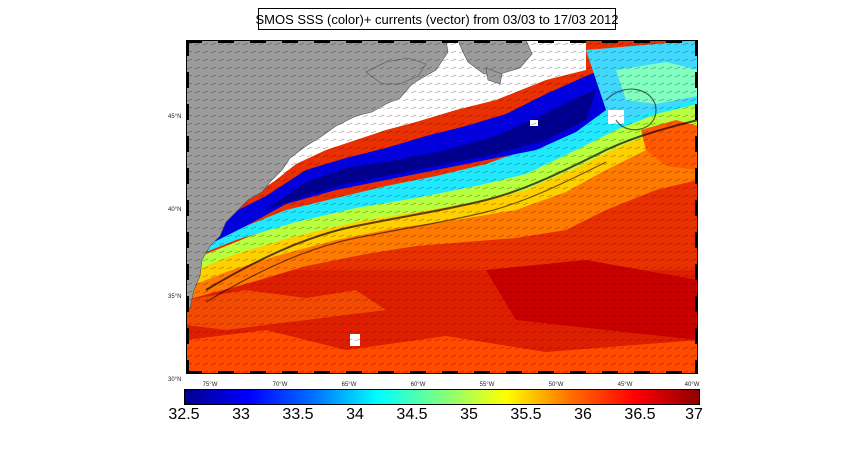  What do you see at coordinates (694, 414) in the screenshot?
I see `colorbar-tick-37: 37` at bounding box center [694, 414].